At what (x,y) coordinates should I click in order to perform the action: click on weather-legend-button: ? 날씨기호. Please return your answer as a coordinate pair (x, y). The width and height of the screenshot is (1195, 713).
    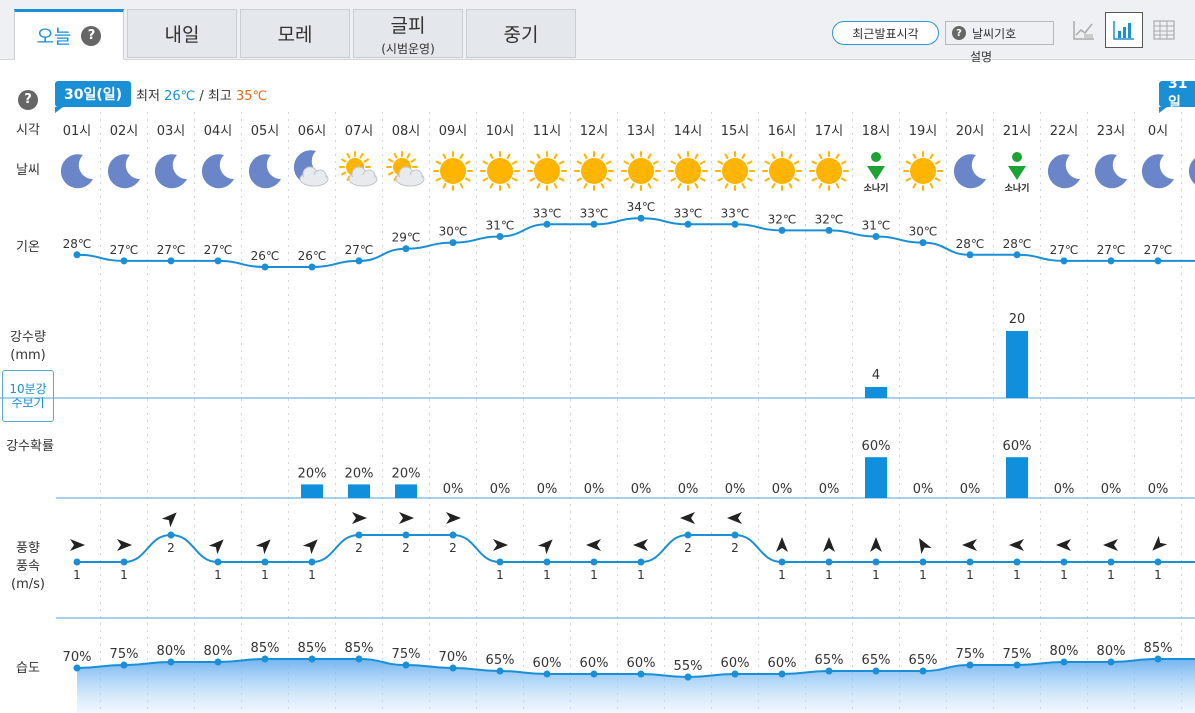
    Looking at the image, I should click on (999, 33).